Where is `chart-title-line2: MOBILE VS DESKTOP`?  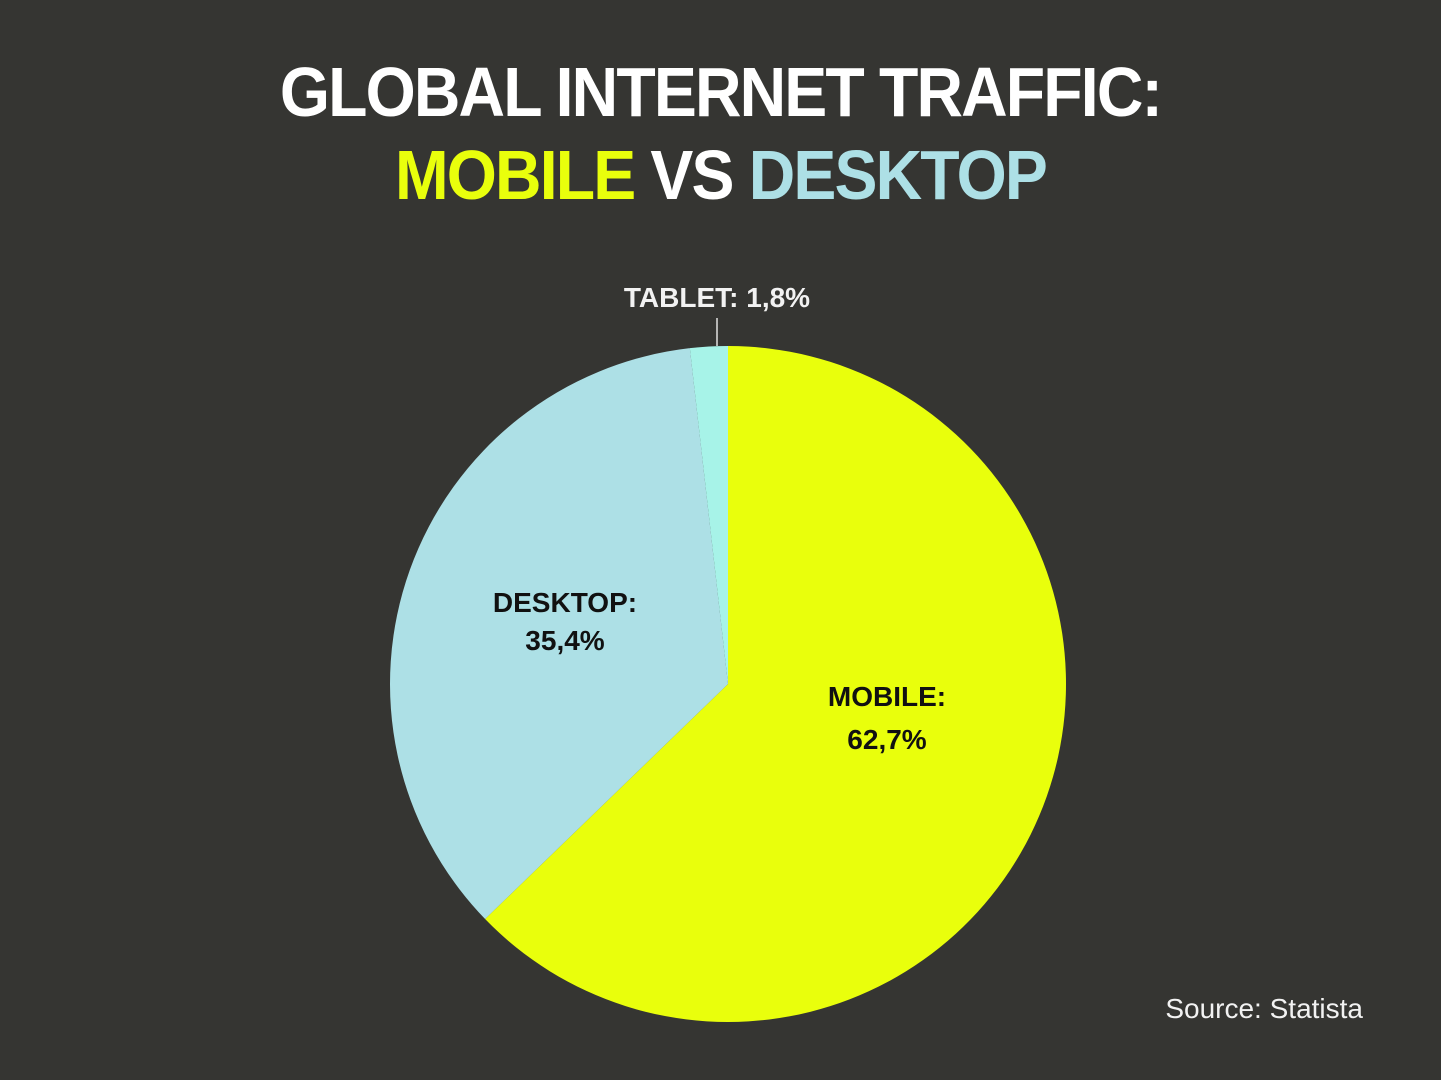 chart-title-line2: MOBILE VS DESKTOP is located at coordinates (721, 175).